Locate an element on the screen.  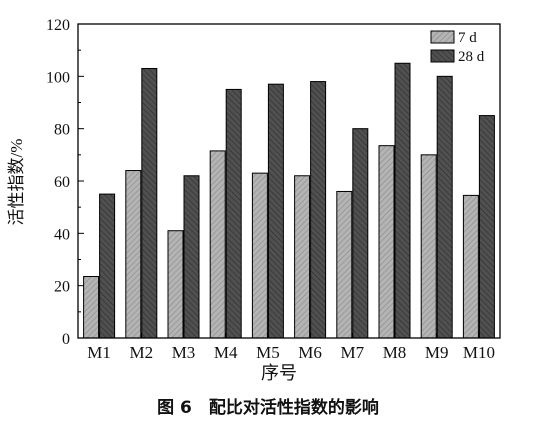
x-tick-label: M9 is located at coordinates (437, 352).